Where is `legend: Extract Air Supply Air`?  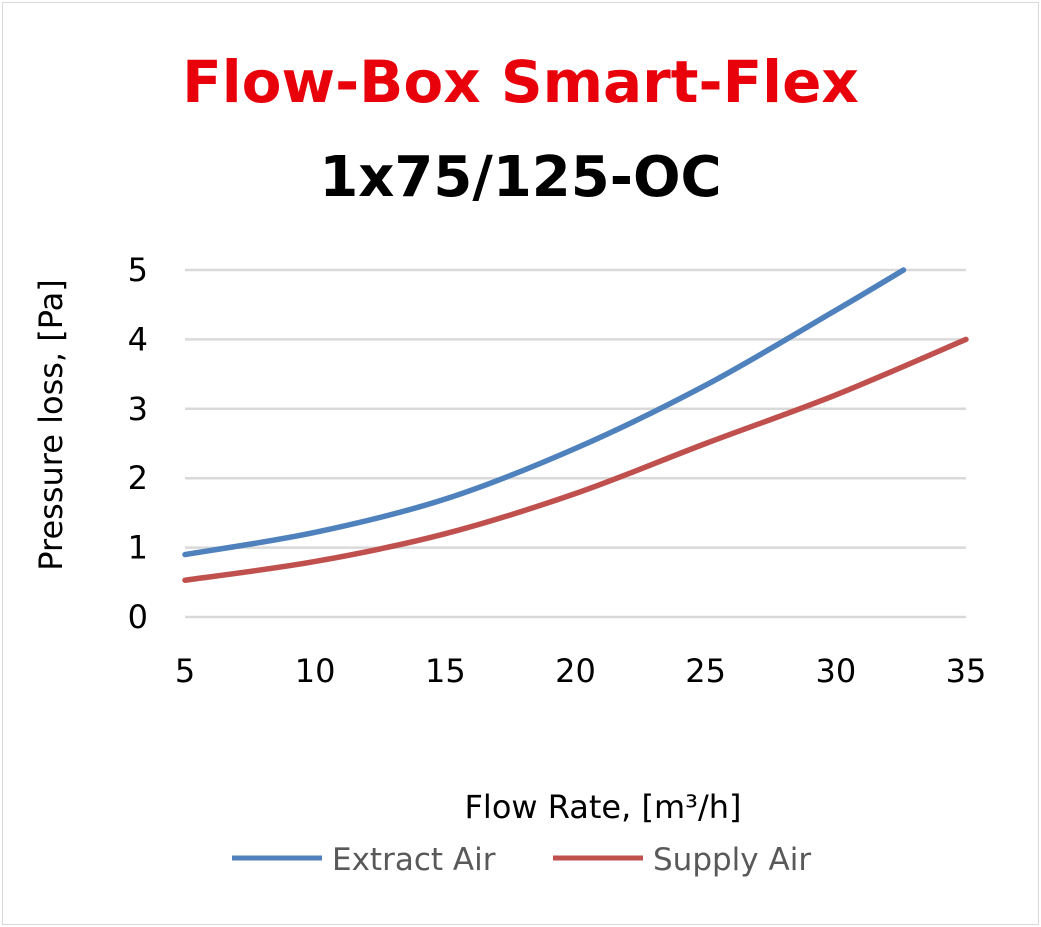
legend: Extract Air Supply Air is located at coordinates (521, 860).